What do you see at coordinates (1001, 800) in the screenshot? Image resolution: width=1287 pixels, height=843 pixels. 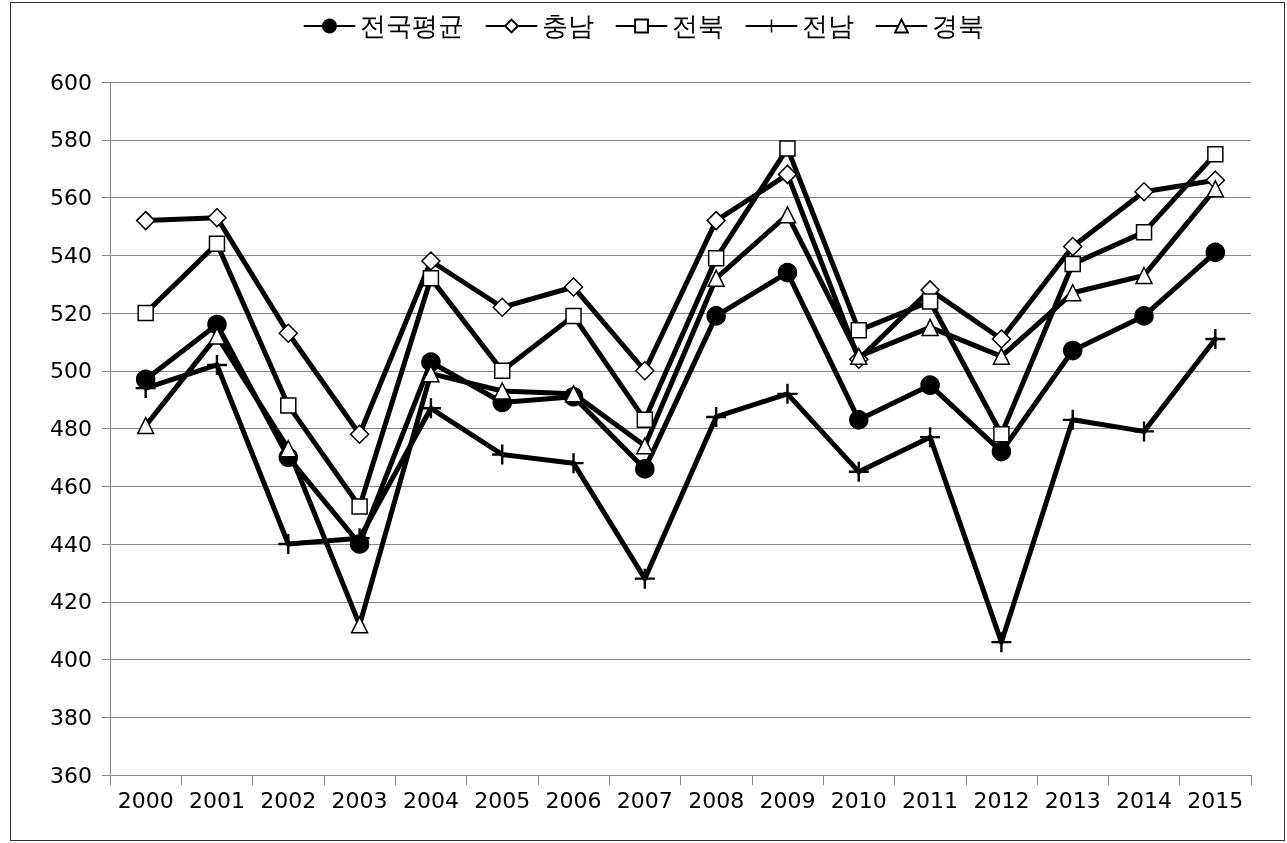 I see `x-tick-label: 2012` at bounding box center [1001, 800].